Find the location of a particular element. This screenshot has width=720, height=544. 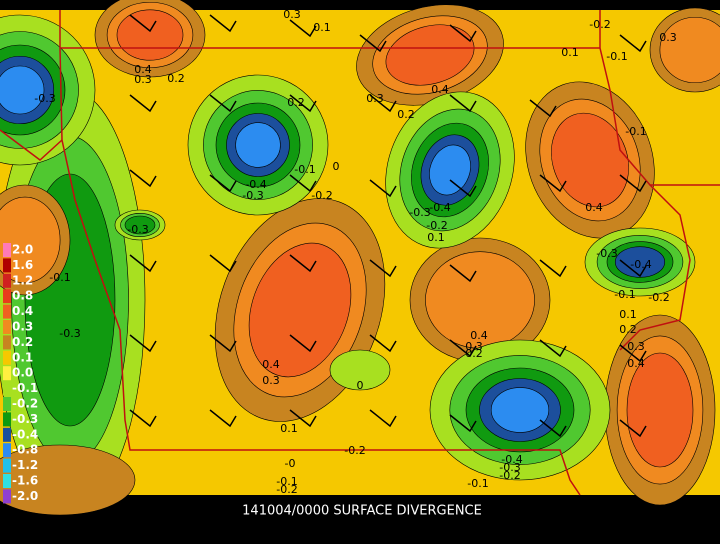

legend-label: 0.2 is located at coordinates (22, 342).